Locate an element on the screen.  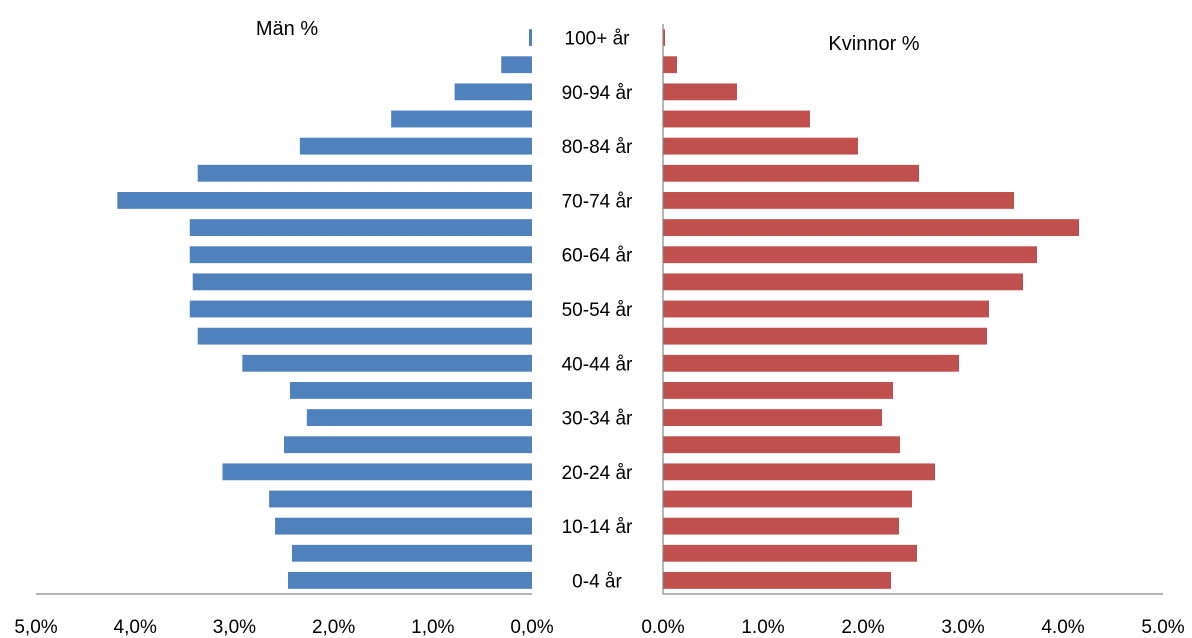
male-bar-25-29 år is located at coordinates (408, 445).